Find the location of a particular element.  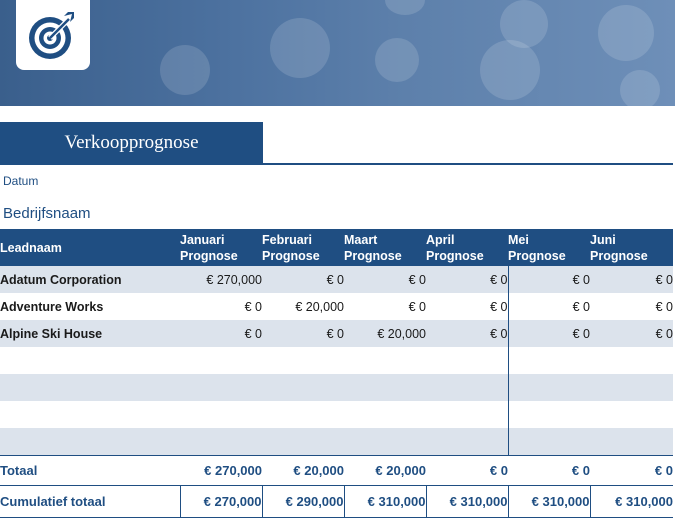

total-value: € 270,000 is located at coordinates (221, 469).